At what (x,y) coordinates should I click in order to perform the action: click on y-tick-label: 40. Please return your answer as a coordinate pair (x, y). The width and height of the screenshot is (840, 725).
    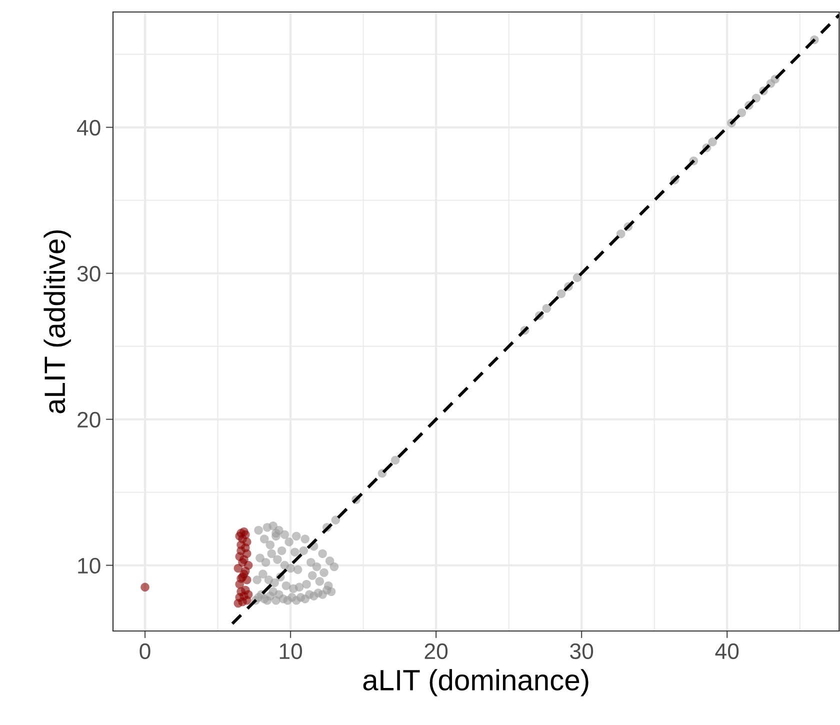
    Looking at the image, I should click on (88, 128).